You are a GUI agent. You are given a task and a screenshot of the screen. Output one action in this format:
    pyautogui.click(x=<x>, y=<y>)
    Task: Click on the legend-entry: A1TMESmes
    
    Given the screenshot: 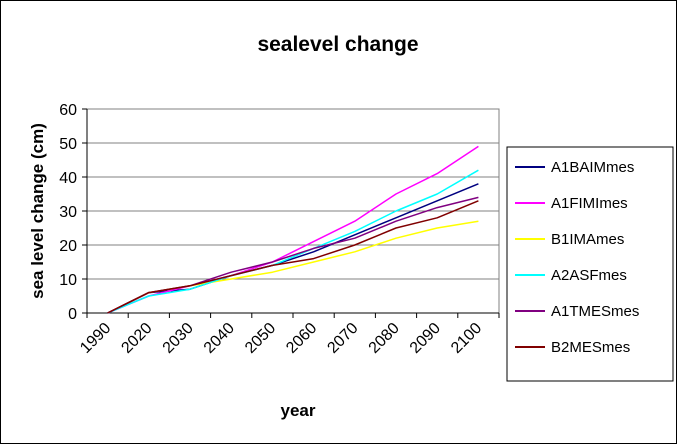 What is the action you would take?
    pyautogui.click(x=595, y=311)
    